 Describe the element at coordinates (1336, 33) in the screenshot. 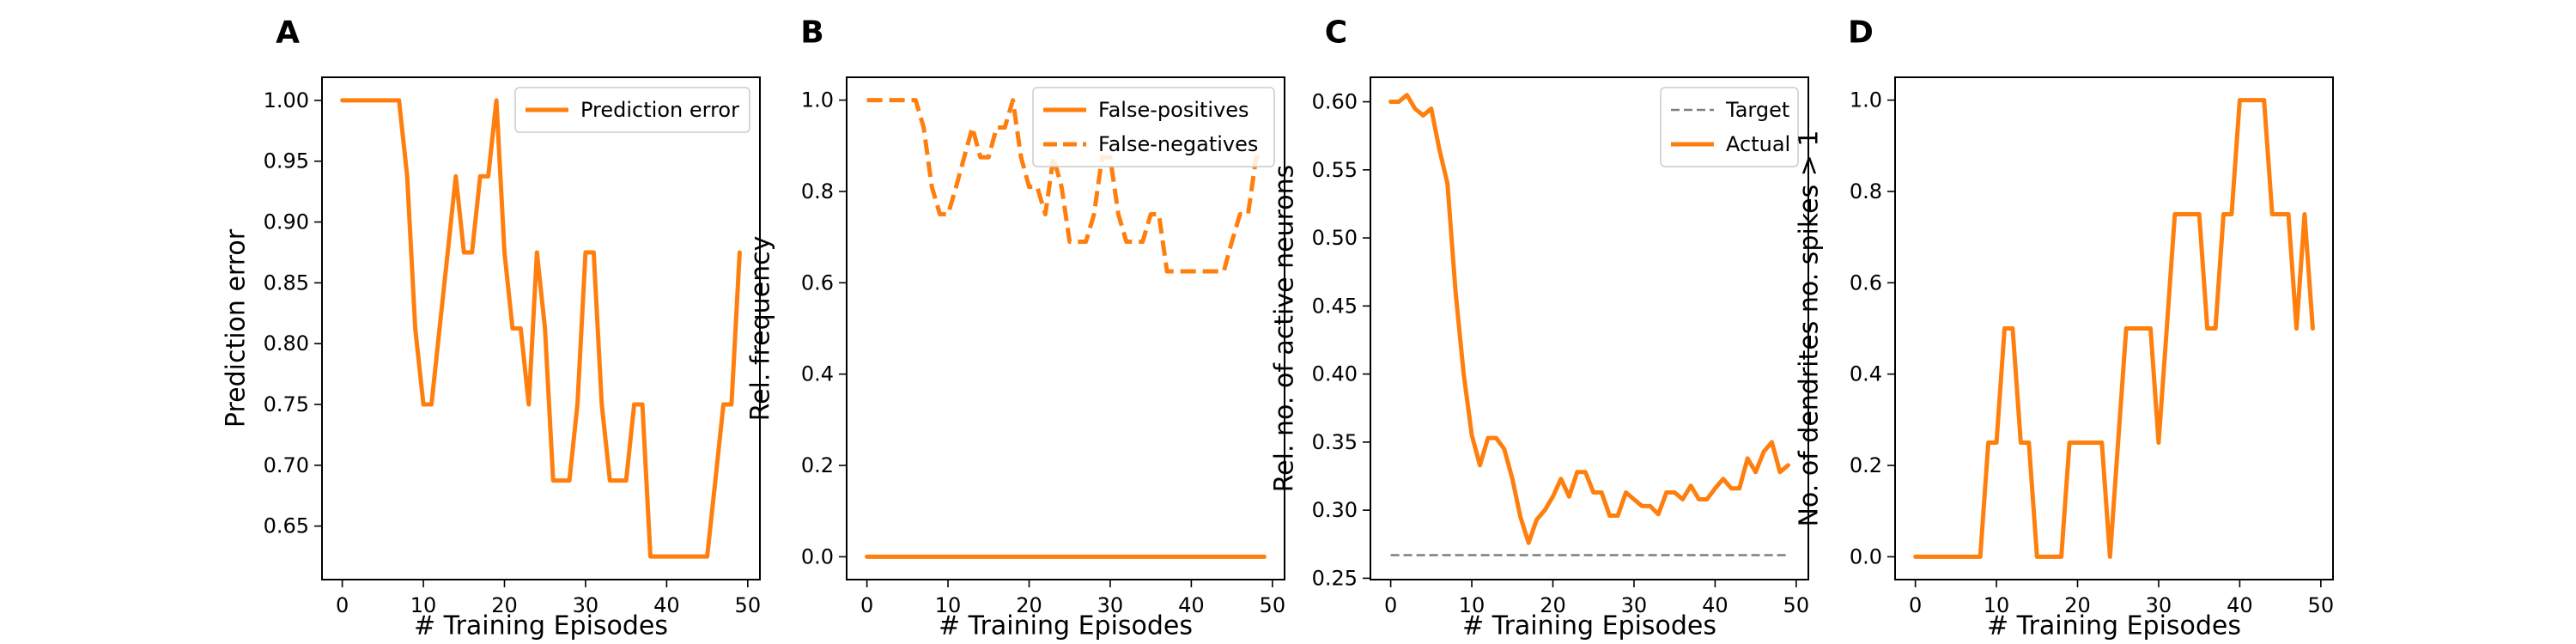

I see `panel-letter: C` at that location.